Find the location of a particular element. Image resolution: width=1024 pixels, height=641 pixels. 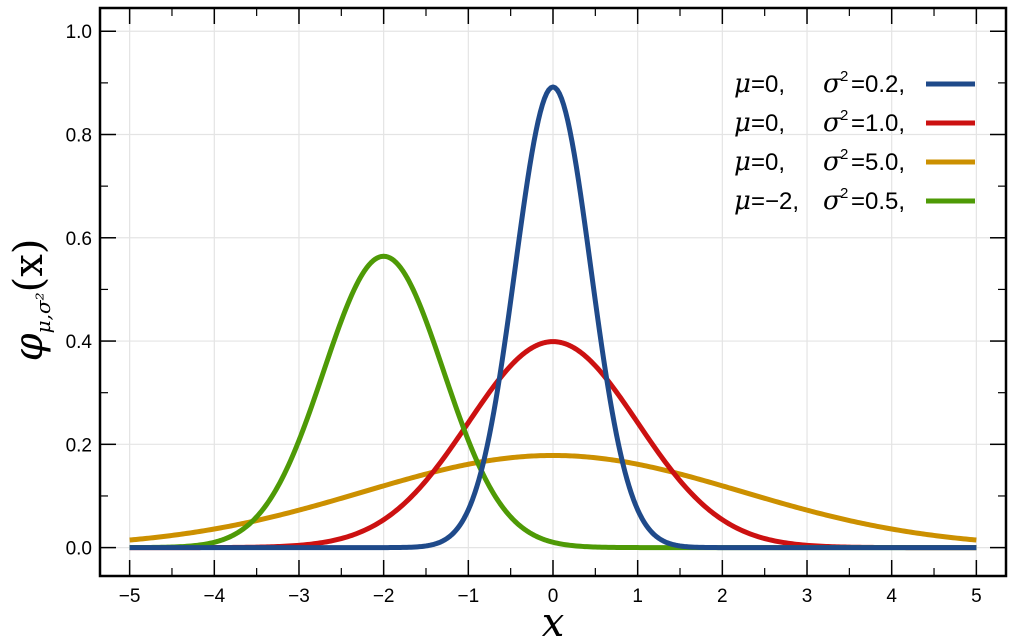

x-axis-label: x is located at coordinates (553, 620).